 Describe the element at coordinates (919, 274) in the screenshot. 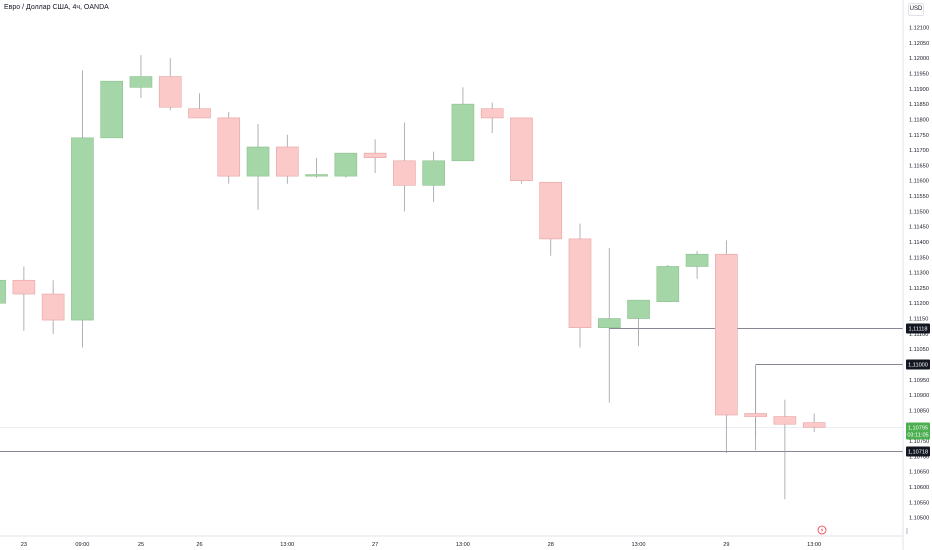

I see `price-tick-label: 1.11300` at that location.